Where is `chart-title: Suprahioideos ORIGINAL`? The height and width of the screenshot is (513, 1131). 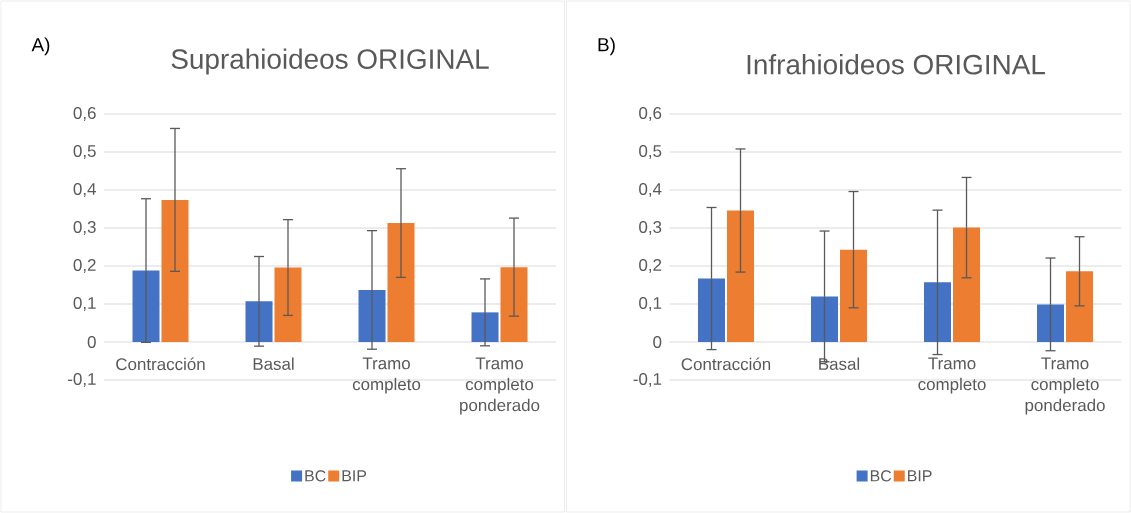
chart-title: Suprahioideos ORIGINAL is located at coordinates (330, 61).